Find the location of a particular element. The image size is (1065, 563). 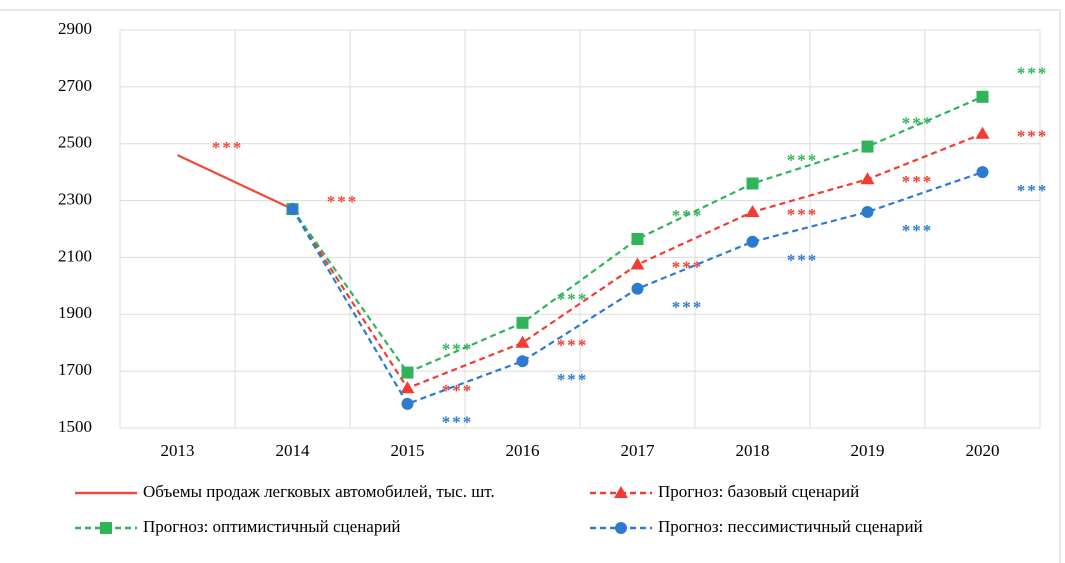

x-tick-label: 2018 is located at coordinates (753, 450).